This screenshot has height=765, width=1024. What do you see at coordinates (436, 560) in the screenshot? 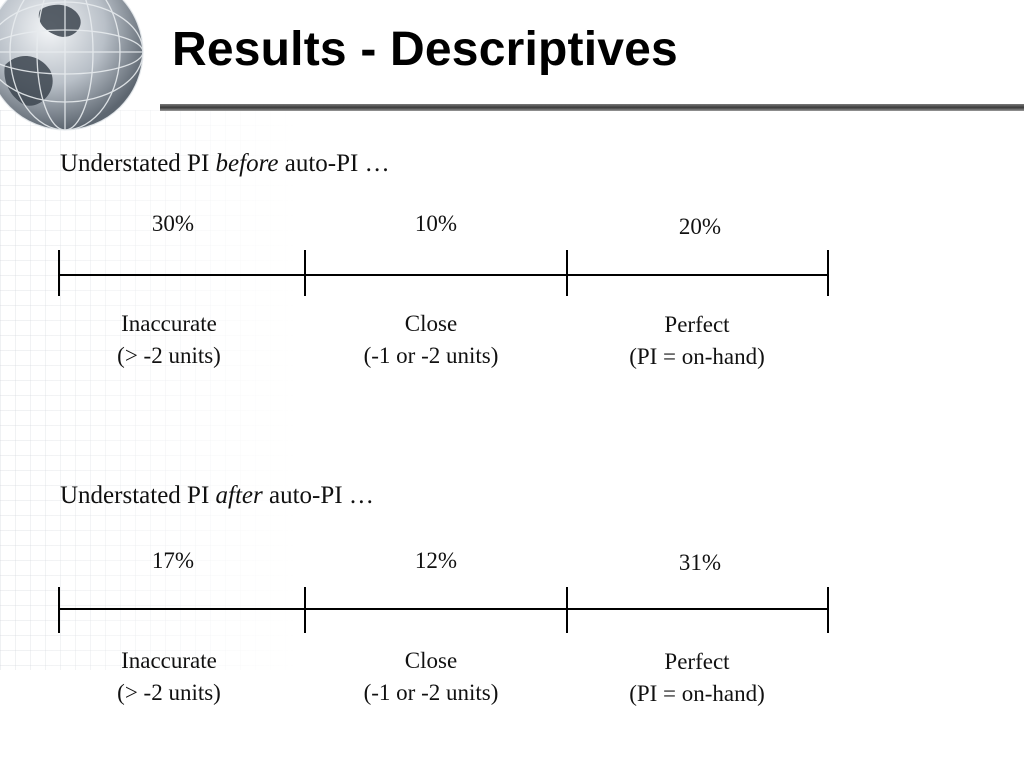
I see `percent-close-after: 12%` at bounding box center [436, 560].